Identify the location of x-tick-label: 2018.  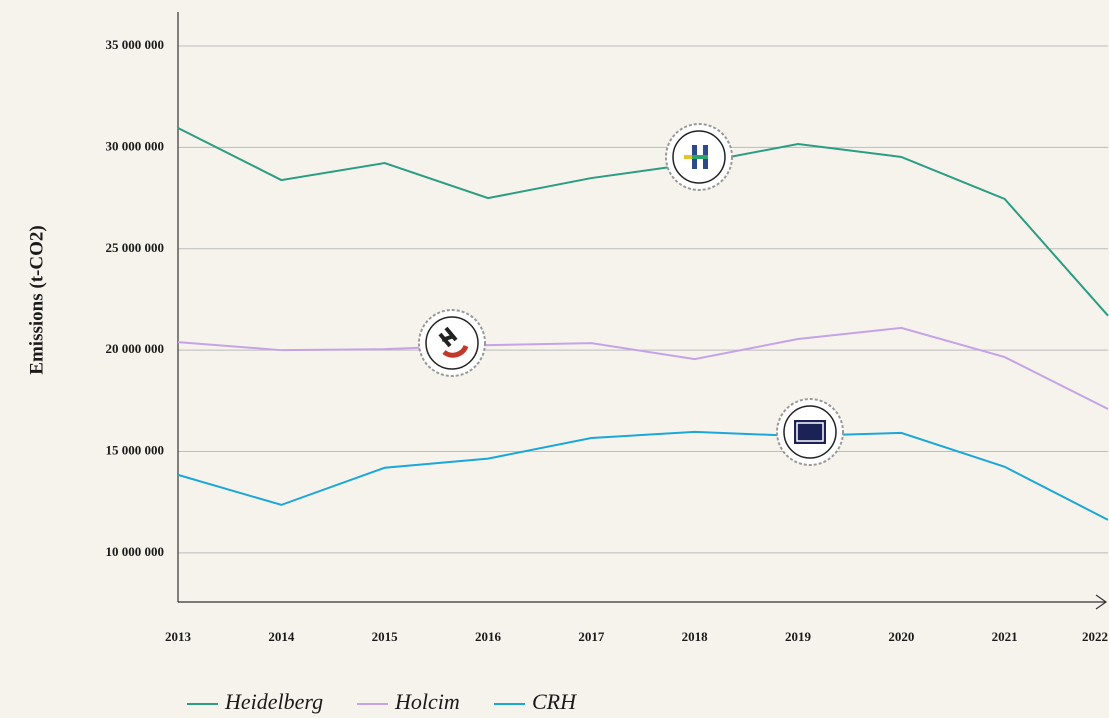
(695, 636).